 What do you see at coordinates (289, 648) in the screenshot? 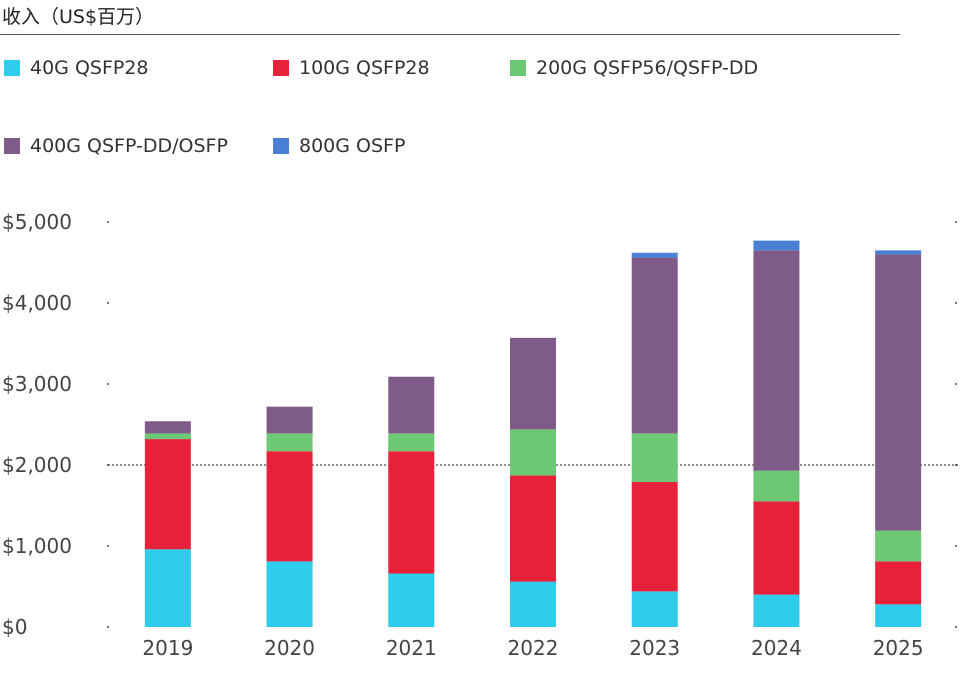
I see `x-tick-label: 2020` at bounding box center [289, 648].